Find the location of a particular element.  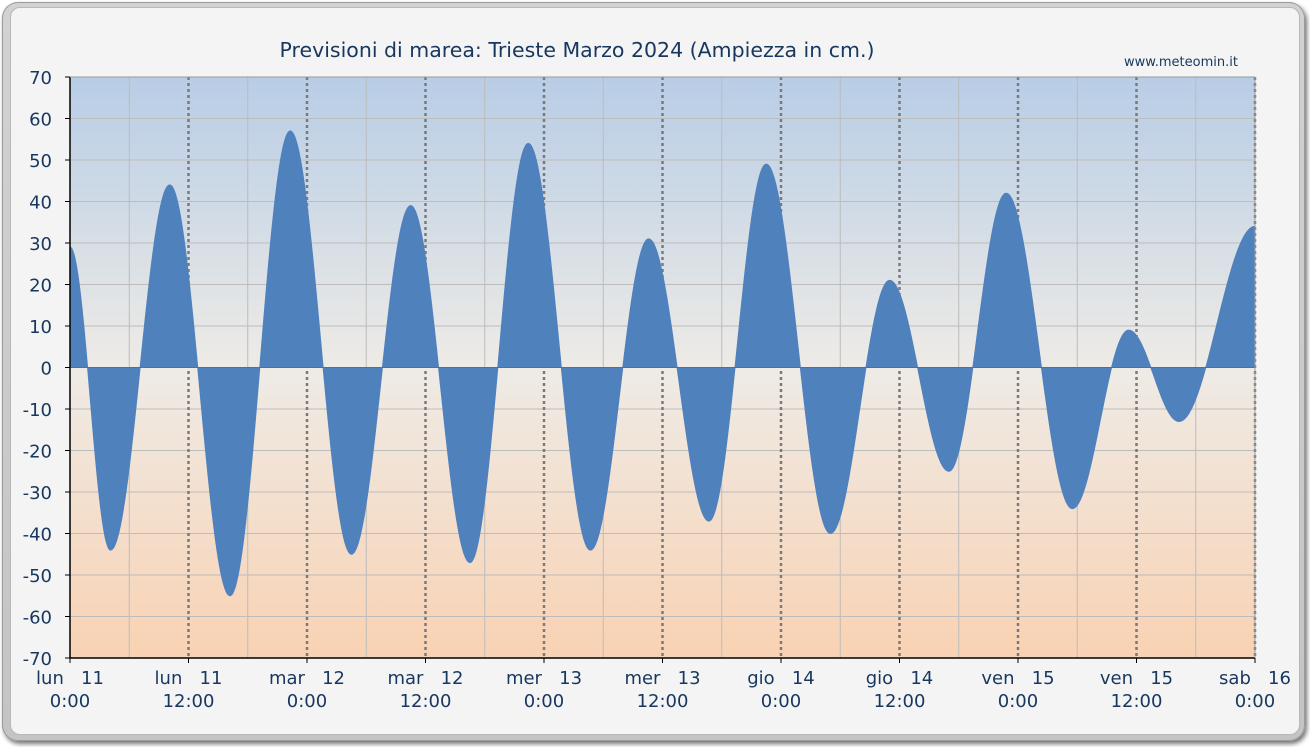

y-tick-label: 30 is located at coordinates (40, 244).